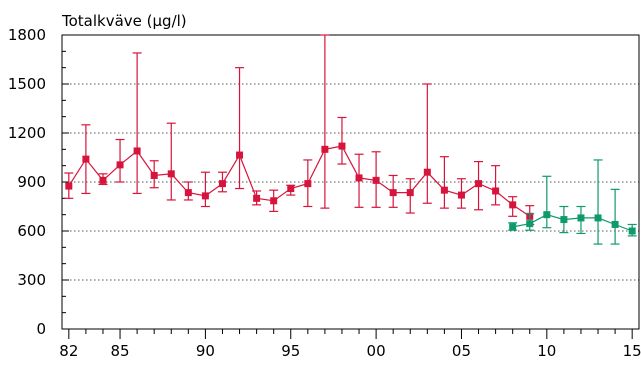 The width and height of the screenshot is (641, 371). Describe the element at coordinates (27, 35) in the screenshot. I see `y-tick-label: 1800` at that location.